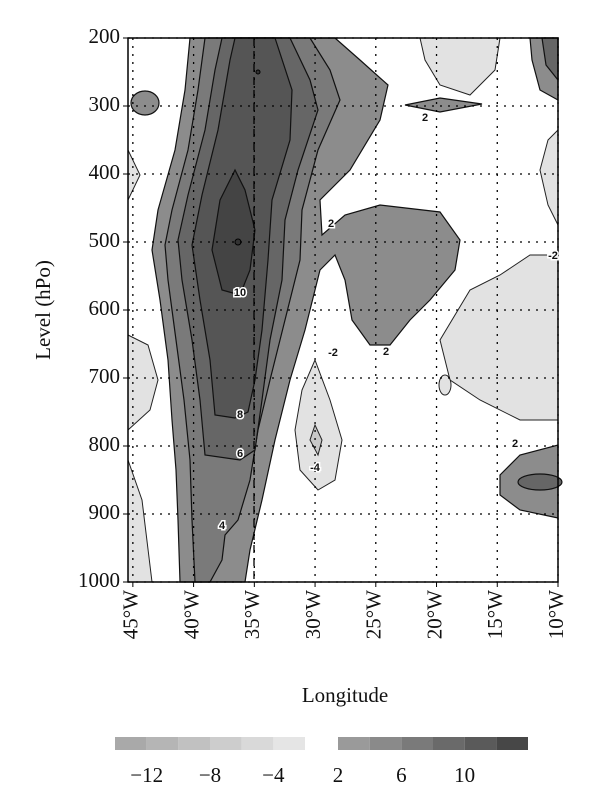 This screenshot has height=811, width=600. I want to click on y-tick-label: 900, so click(105, 512).